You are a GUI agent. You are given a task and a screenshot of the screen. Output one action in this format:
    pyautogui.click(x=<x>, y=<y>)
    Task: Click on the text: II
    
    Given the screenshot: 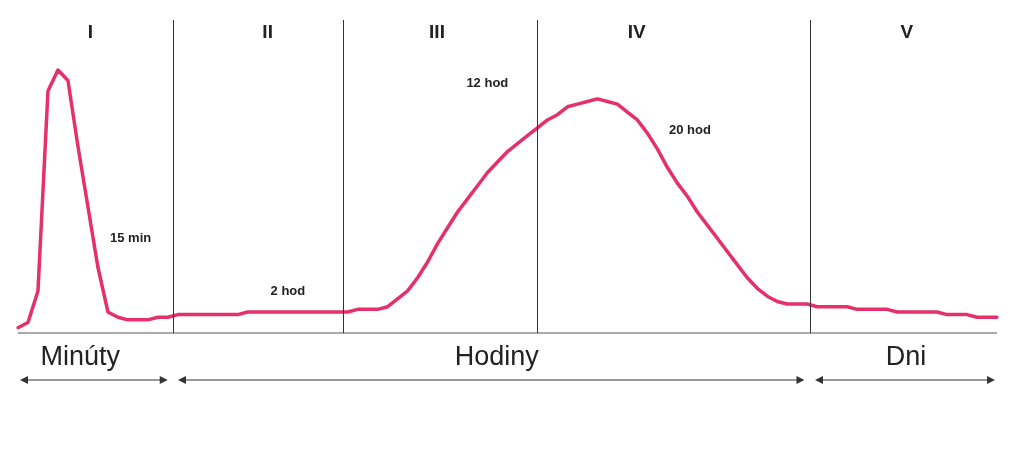 What is the action you would take?
    pyautogui.click(x=267, y=32)
    